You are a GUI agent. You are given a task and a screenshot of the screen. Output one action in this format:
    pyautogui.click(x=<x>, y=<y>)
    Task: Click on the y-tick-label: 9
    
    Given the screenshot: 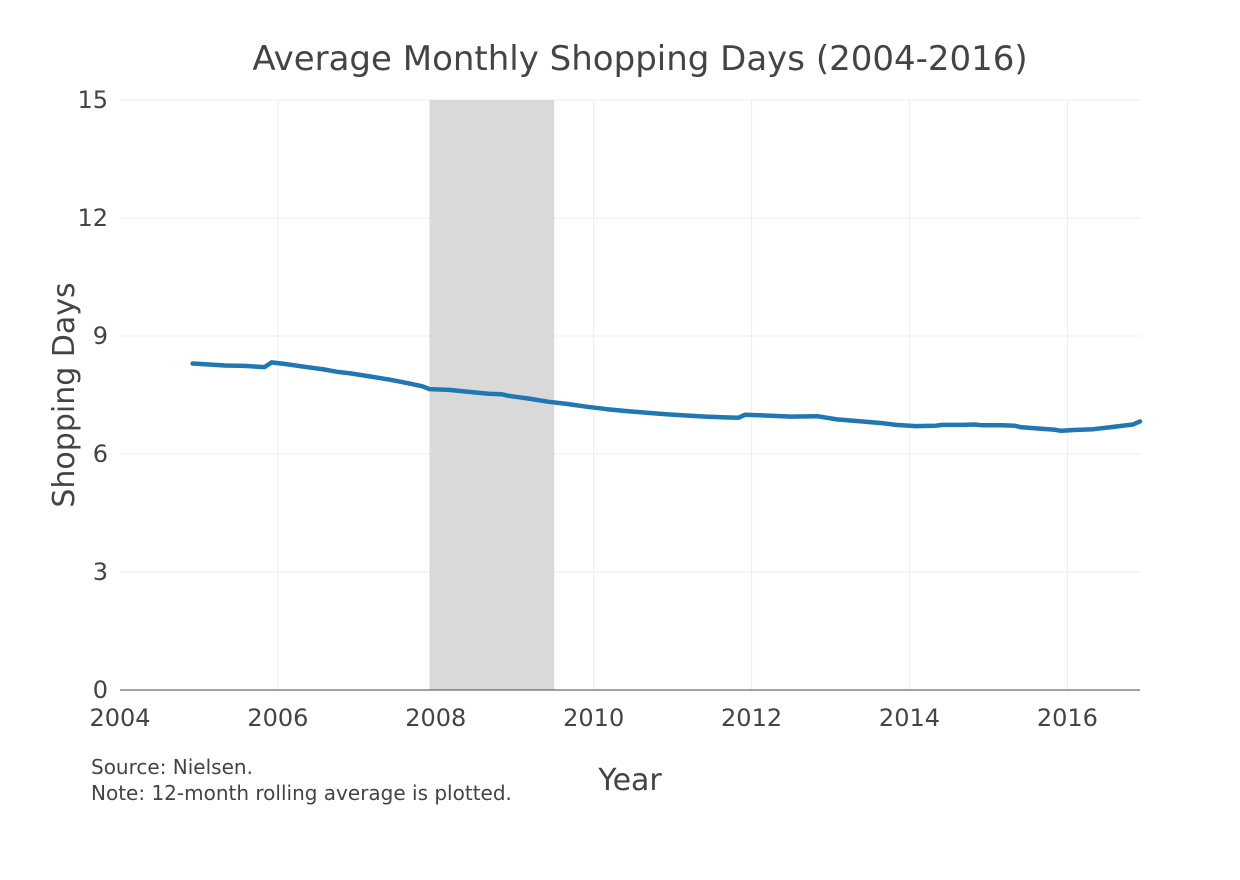 What is the action you would take?
    pyautogui.click(x=100, y=336)
    